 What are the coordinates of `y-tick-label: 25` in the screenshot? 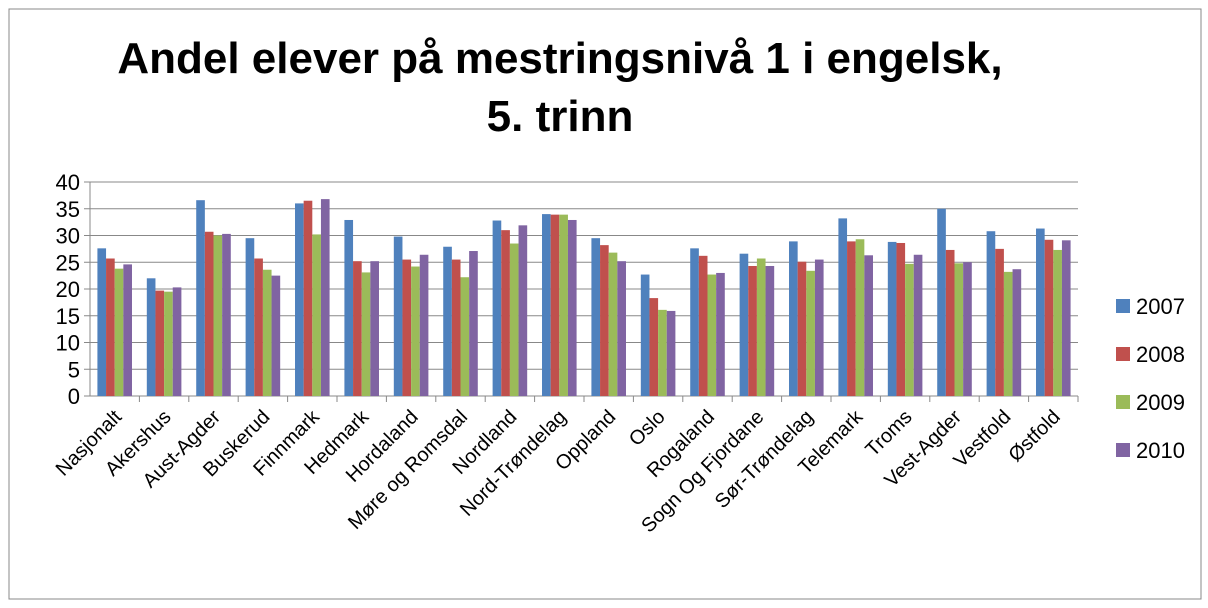 It's located at (68, 262).